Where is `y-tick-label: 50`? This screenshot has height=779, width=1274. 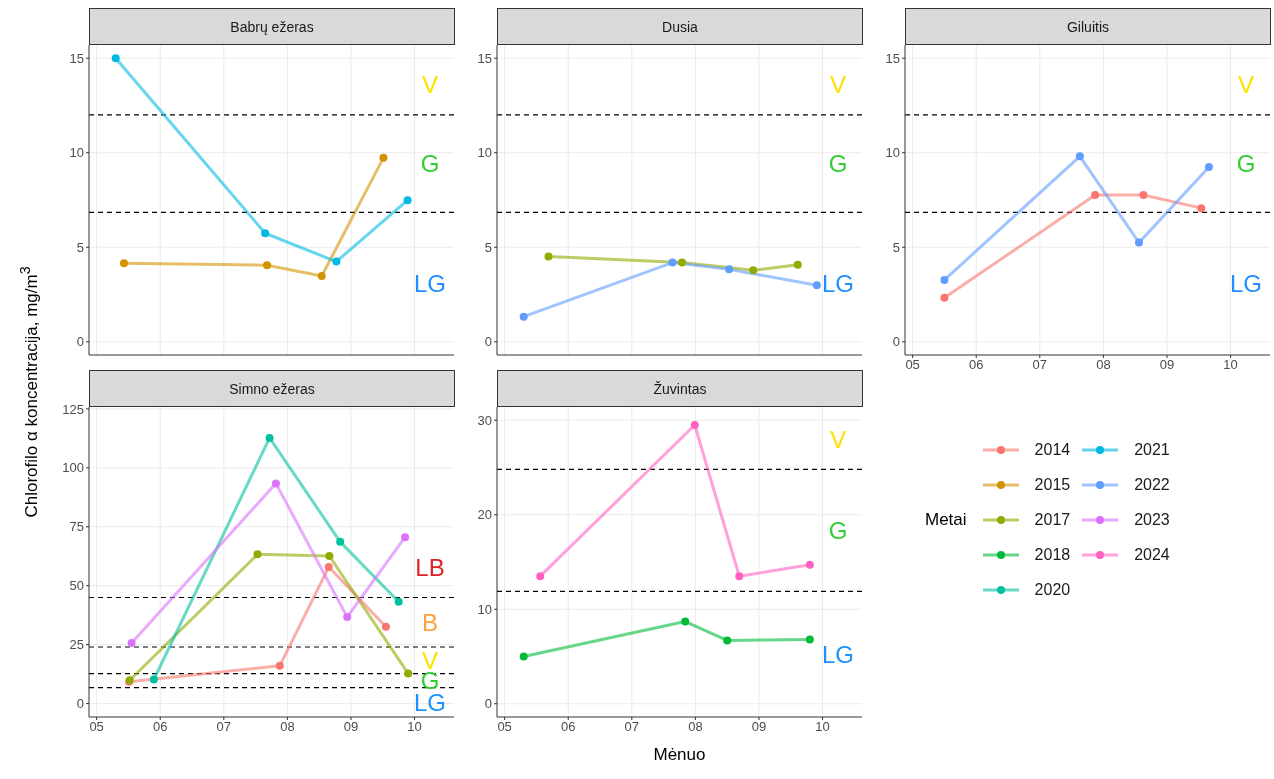 y-tick-label: 50 is located at coordinates (76, 586).